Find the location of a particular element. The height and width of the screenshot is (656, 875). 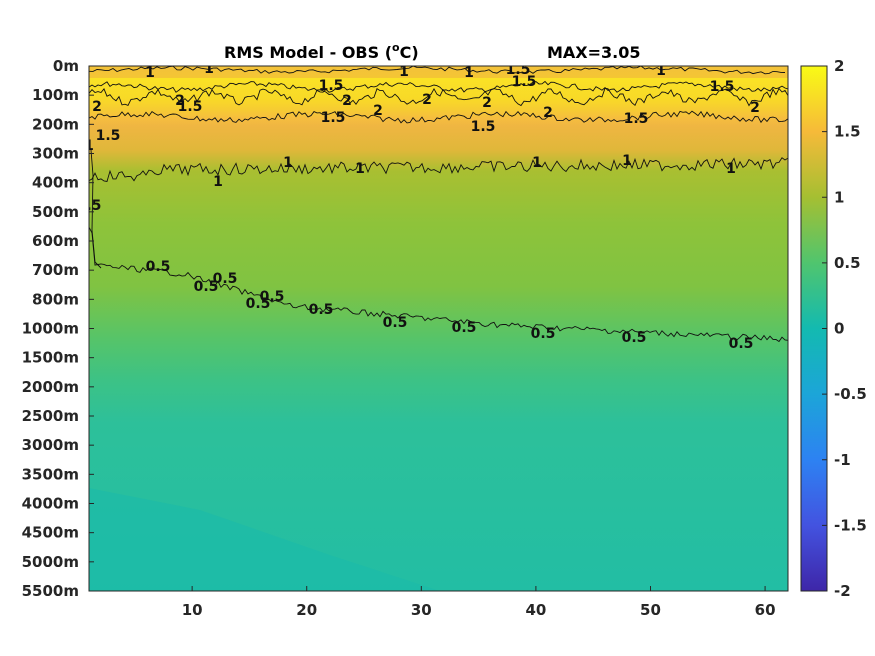

x-tick-label: 30 is located at coordinates (421, 610).